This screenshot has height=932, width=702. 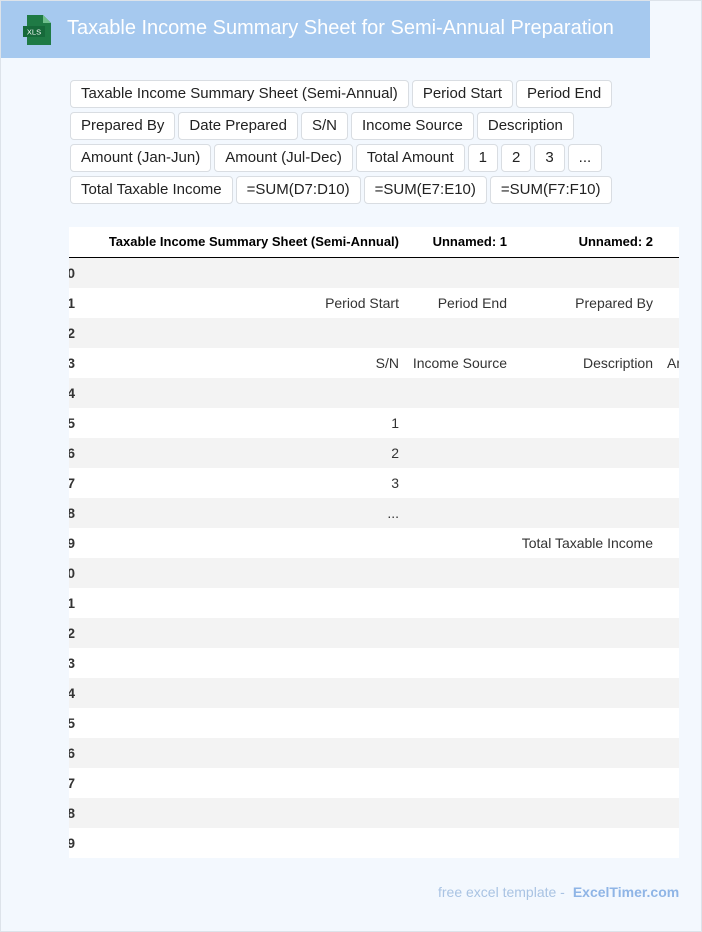 I want to click on tag: Amount (Jan-Jun), so click(x=141, y=158).